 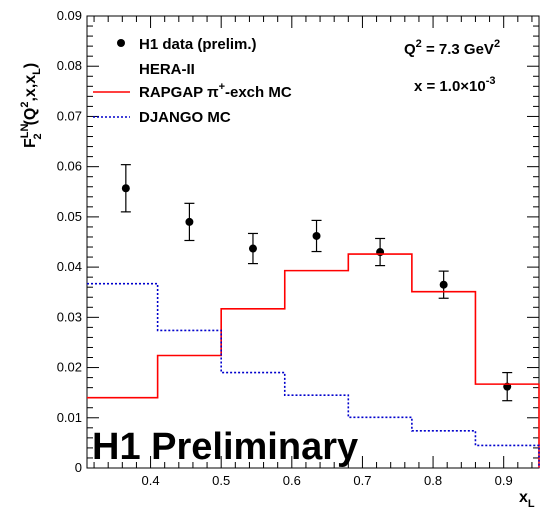 What do you see at coordinates (78, 467) in the screenshot?
I see `y-tick-label: 0` at bounding box center [78, 467].